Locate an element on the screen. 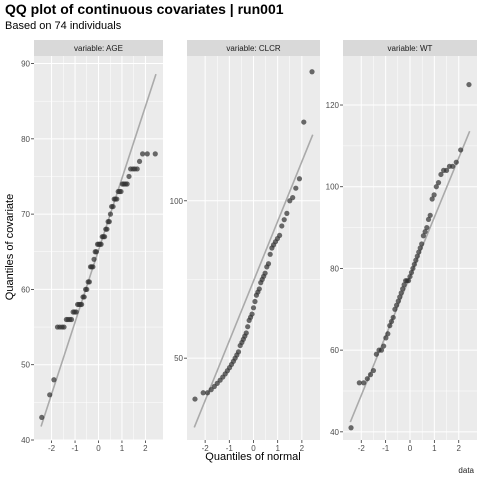 Image resolution: width=480 pixels, height=480 pixels. y-tick-label: 90 is located at coordinates (25, 64).